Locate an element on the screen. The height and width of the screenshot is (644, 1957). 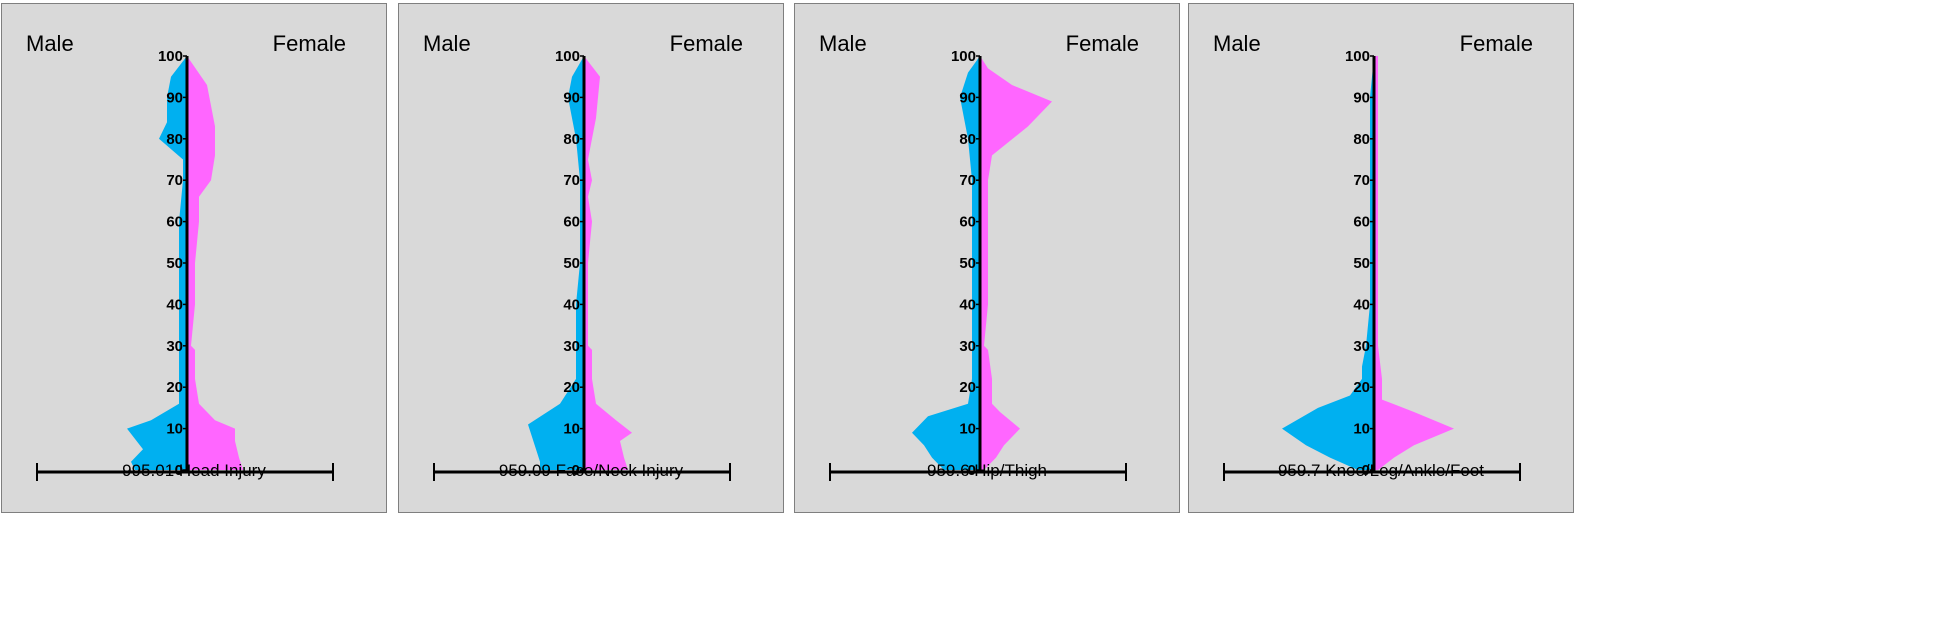
panel-title: 995.01 Head Injury is located at coordinates (194, 470).